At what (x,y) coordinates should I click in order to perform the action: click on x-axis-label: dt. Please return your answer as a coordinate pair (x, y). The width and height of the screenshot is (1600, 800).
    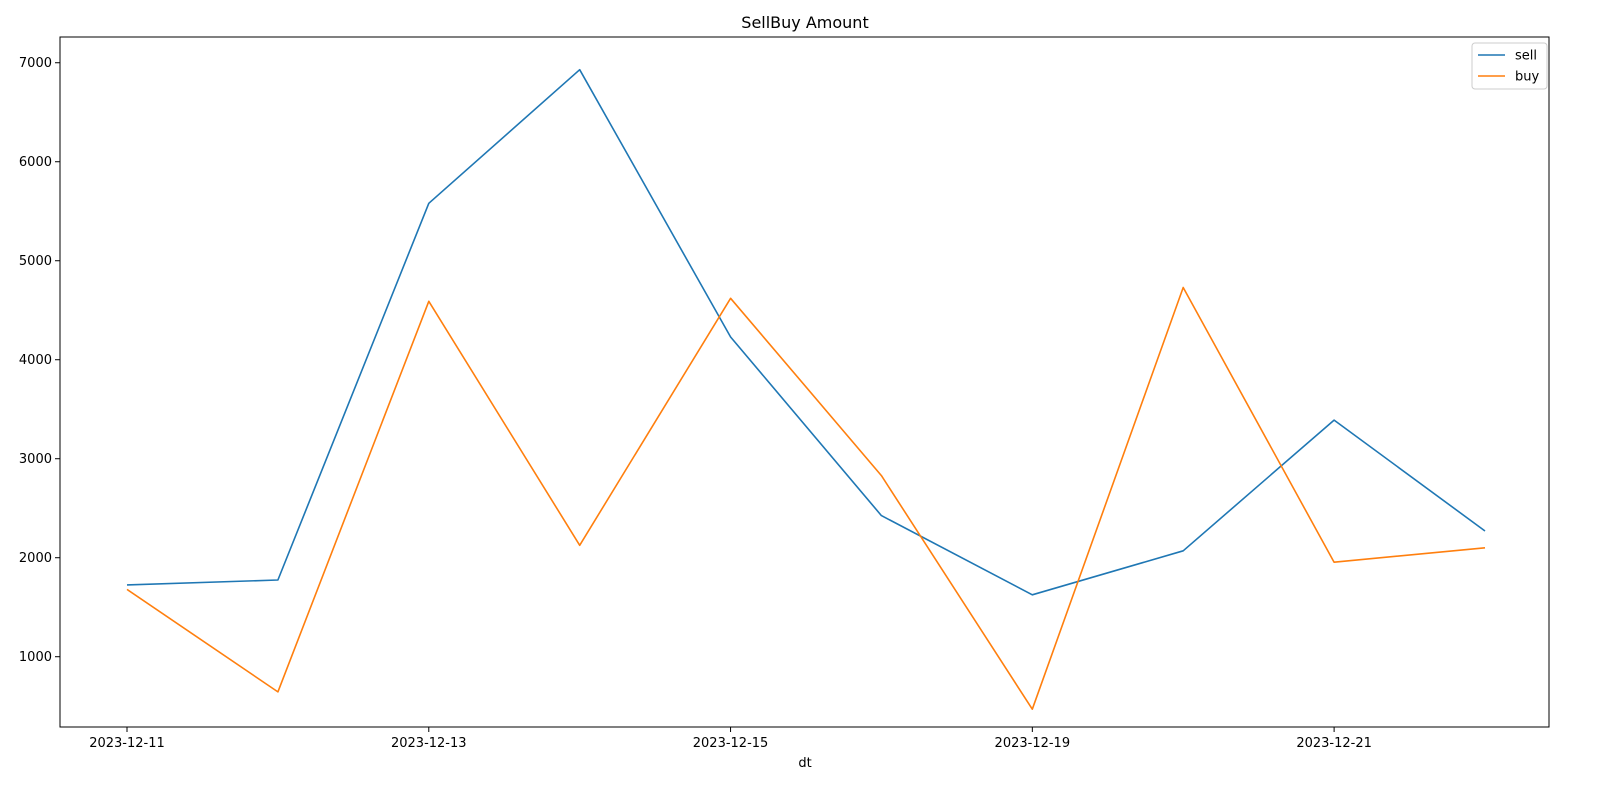
    Looking at the image, I should click on (804, 763).